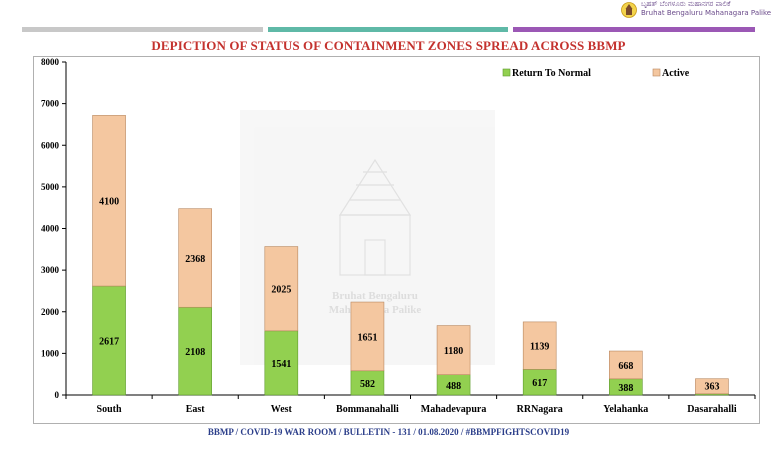  Describe the element at coordinates (50, 353) in the screenshot. I see `y-tick-label: 1000` at that location.